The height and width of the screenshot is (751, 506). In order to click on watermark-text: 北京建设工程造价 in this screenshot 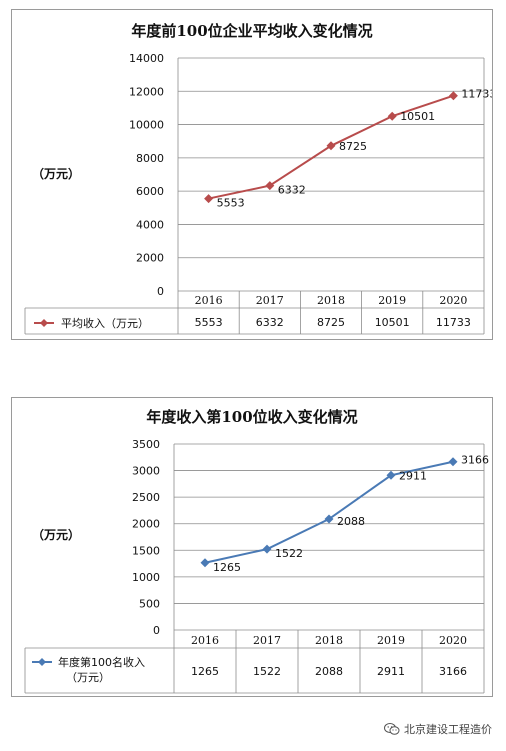, I will do `click(448, 729)`.